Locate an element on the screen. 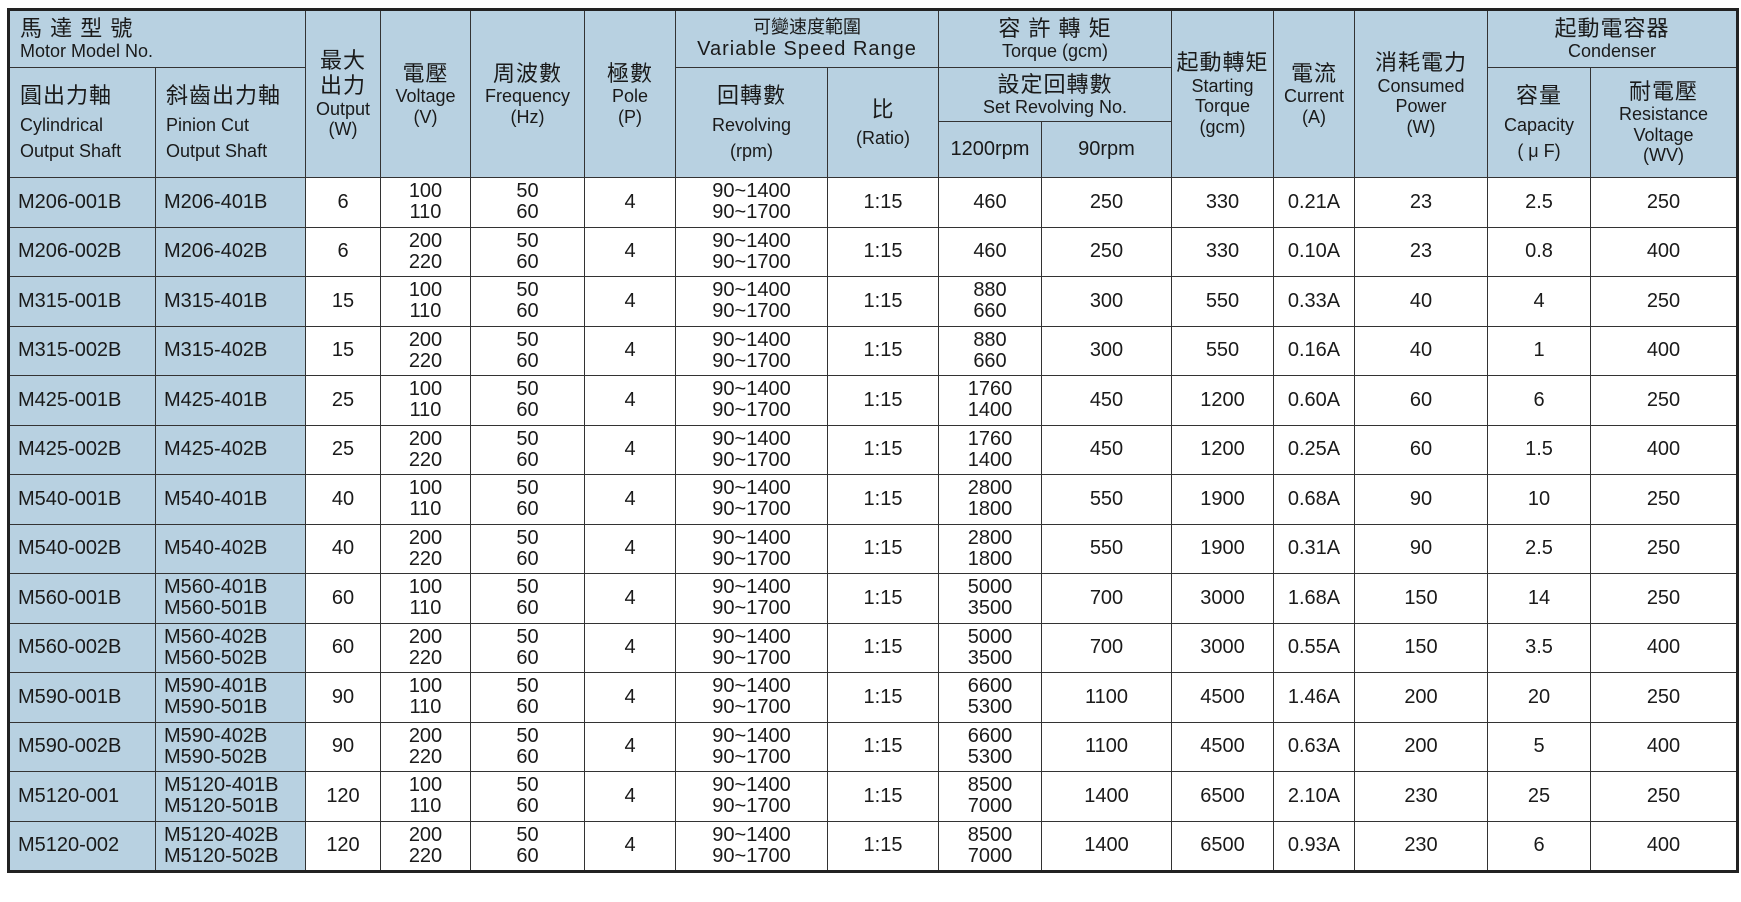 The width and height of the screenshot is (1741, 902). cell-pinion-model-line: M590-501B is located at coordinates (216, 707).